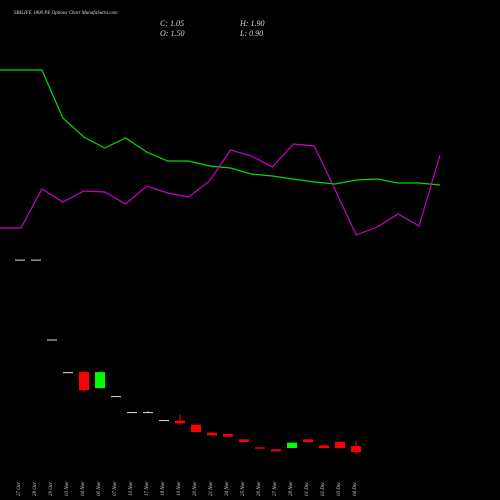 The width and height of the screenshot is (500, 500). What do you see at coordinates (195, 488) in the screenshot?
I see `x-tick-label: 20 Nov` at bounding box center [195, 488].